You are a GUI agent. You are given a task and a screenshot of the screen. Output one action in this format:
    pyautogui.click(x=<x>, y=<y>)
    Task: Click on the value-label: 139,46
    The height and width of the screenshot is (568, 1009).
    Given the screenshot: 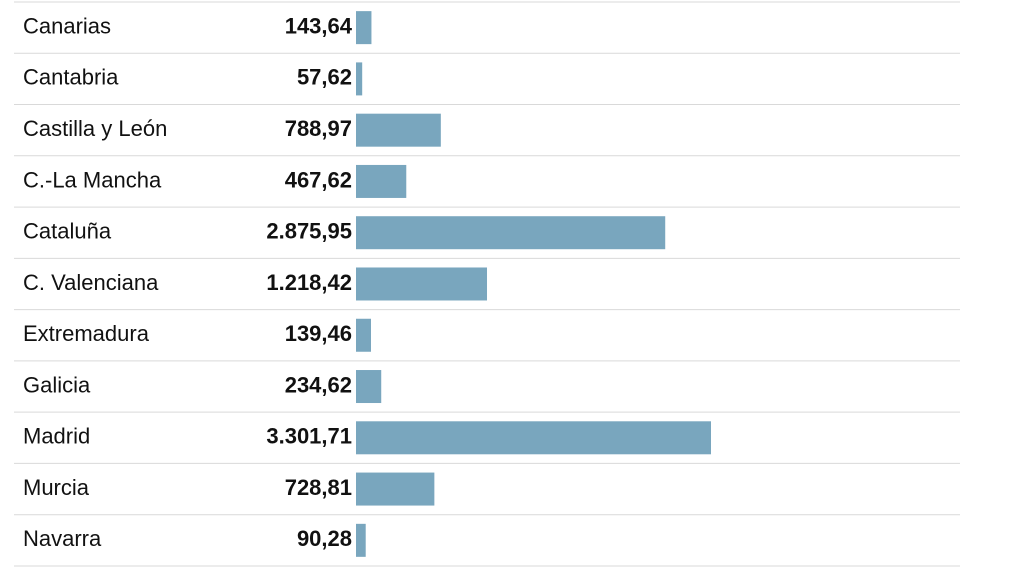 What is the action you would take?
    pyautogui.click(x=318, y=333)
    